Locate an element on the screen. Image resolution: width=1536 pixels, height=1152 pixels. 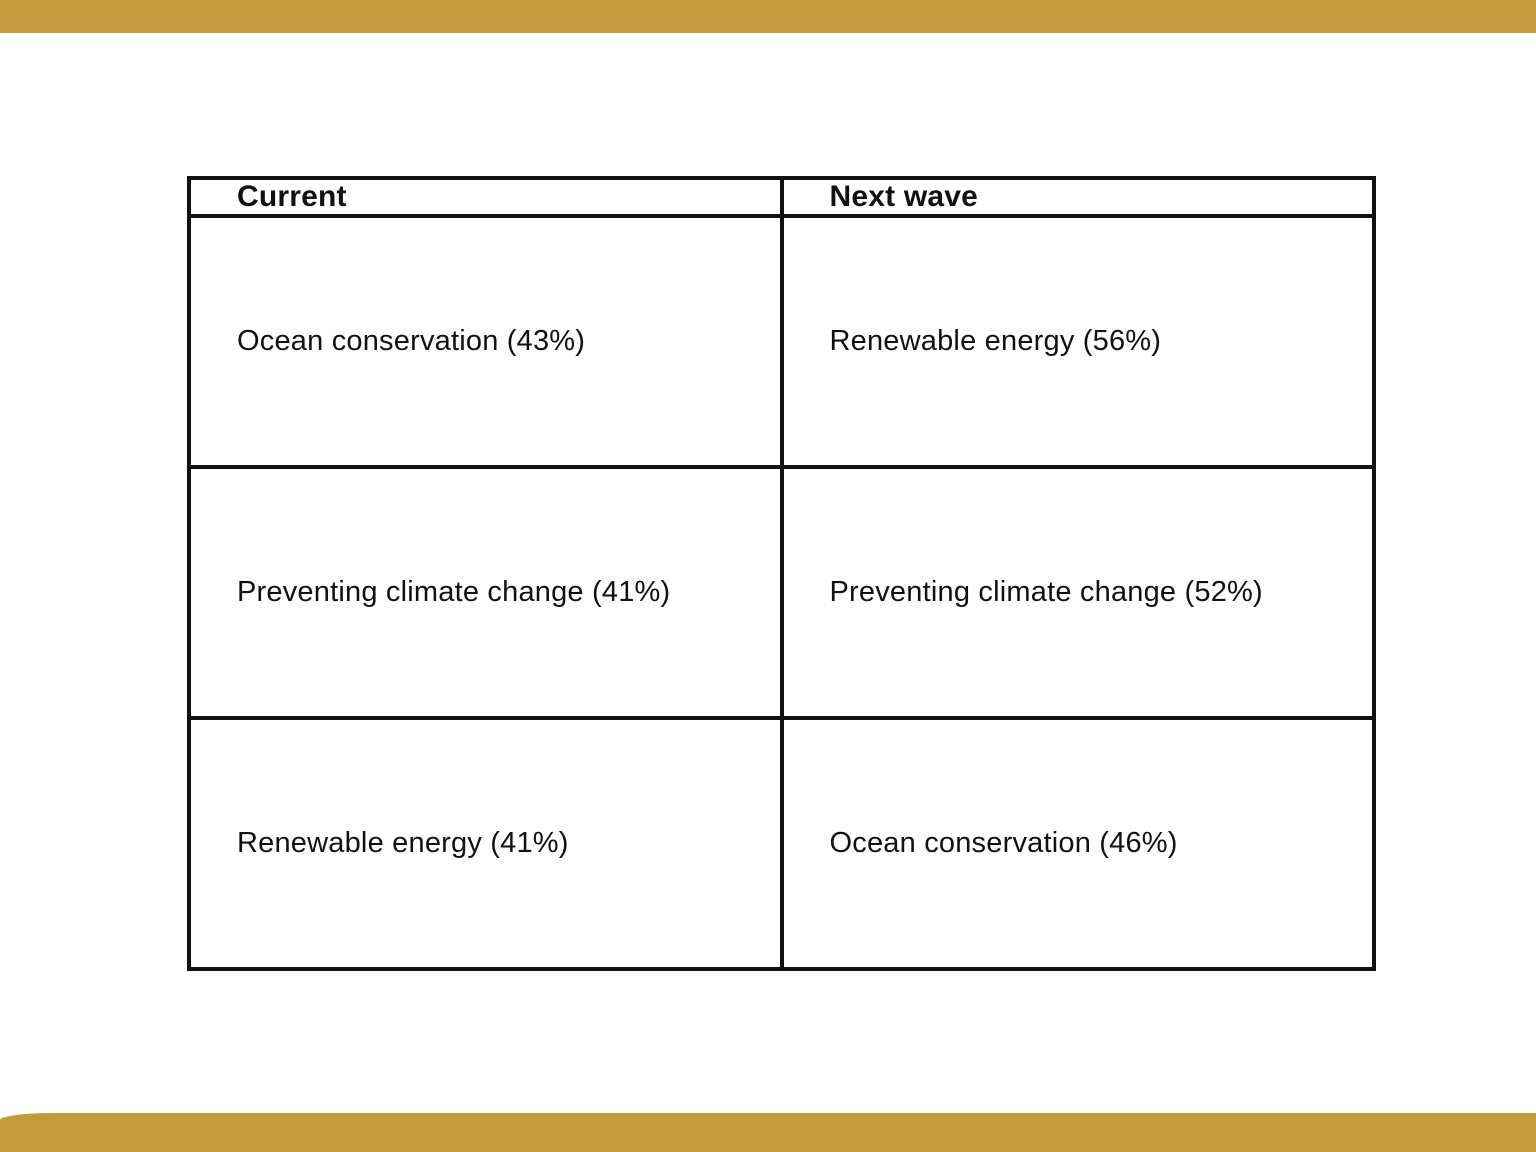
column-header-current: Current is located at coordinates (485, 197).